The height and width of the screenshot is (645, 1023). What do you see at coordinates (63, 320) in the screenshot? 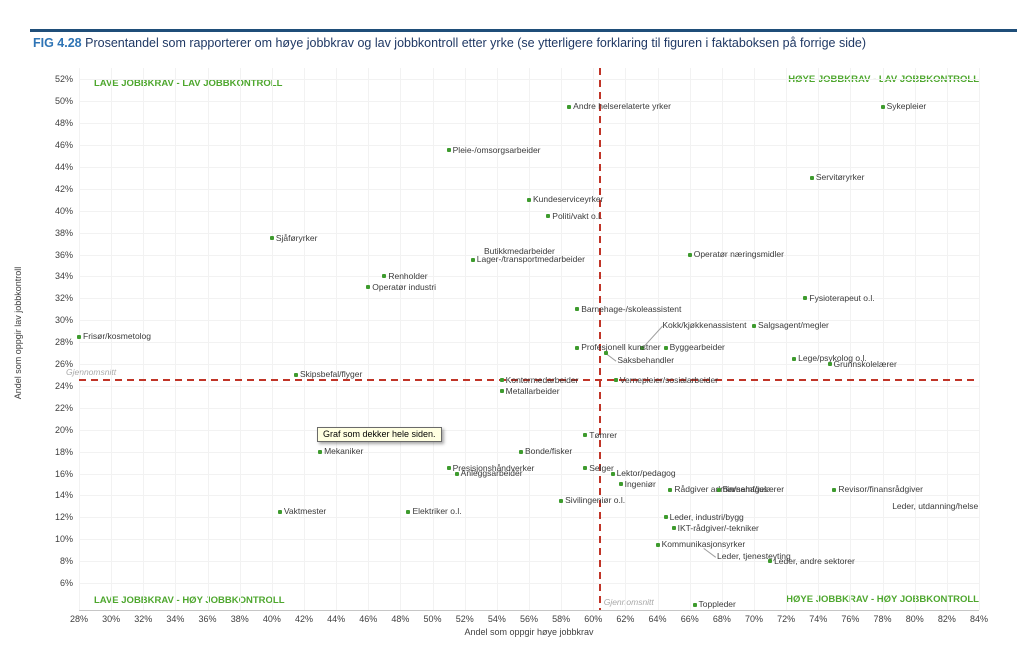
I see `y-tick-label: 30%` at bounding box center [63, 320].